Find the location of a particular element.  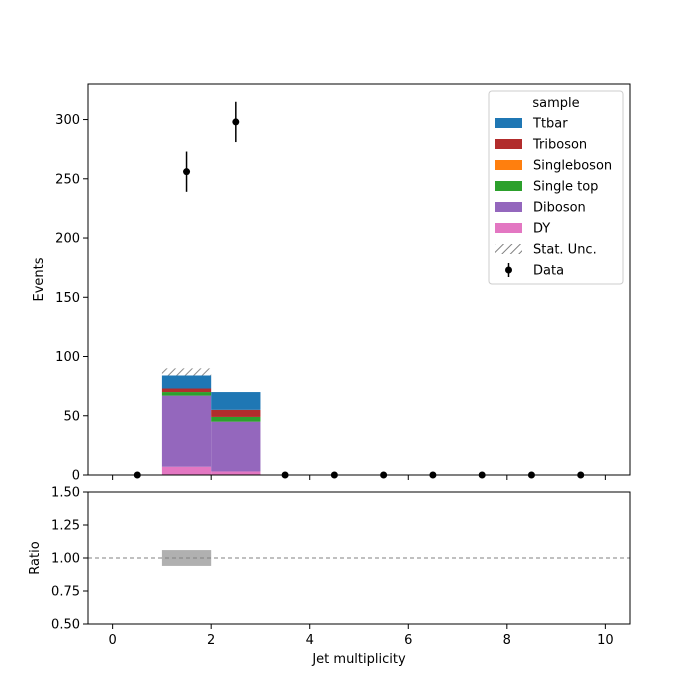

main-y-tick-label: 150 is located at coordinates (67, 298).